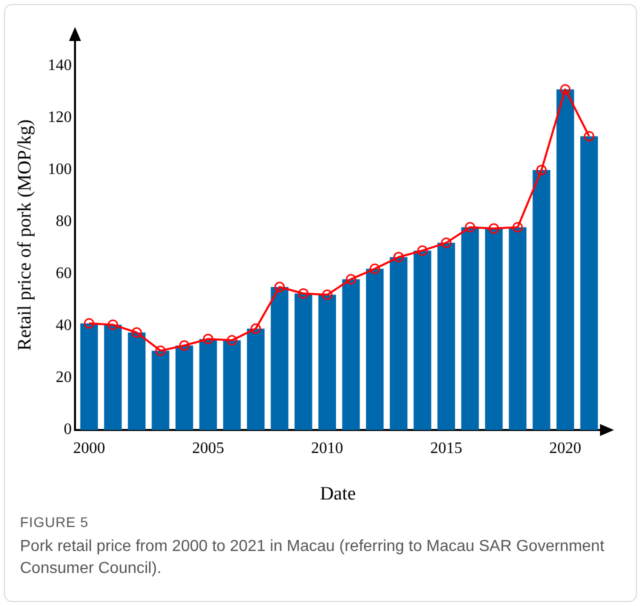 Image resolution: width=641 pixels, height=606 pixels. I want to click on caption: FIGURE 5, so click(55, 522).